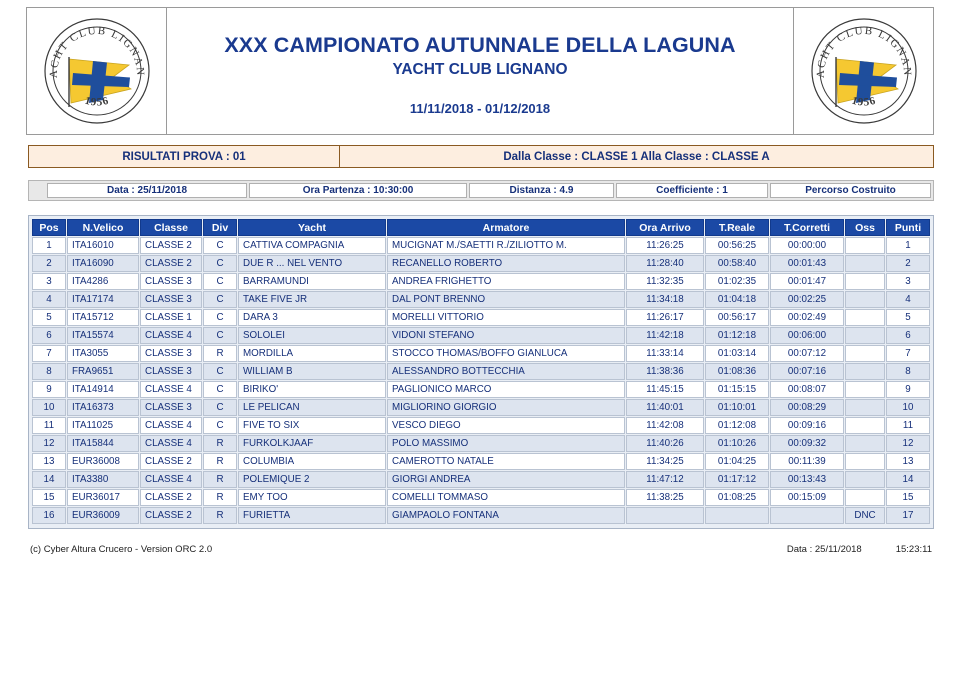  Describe the element at coordinates (665, 407) in the screenshot. I see `cell-ora-arrivo: 11:40:01` at that location.